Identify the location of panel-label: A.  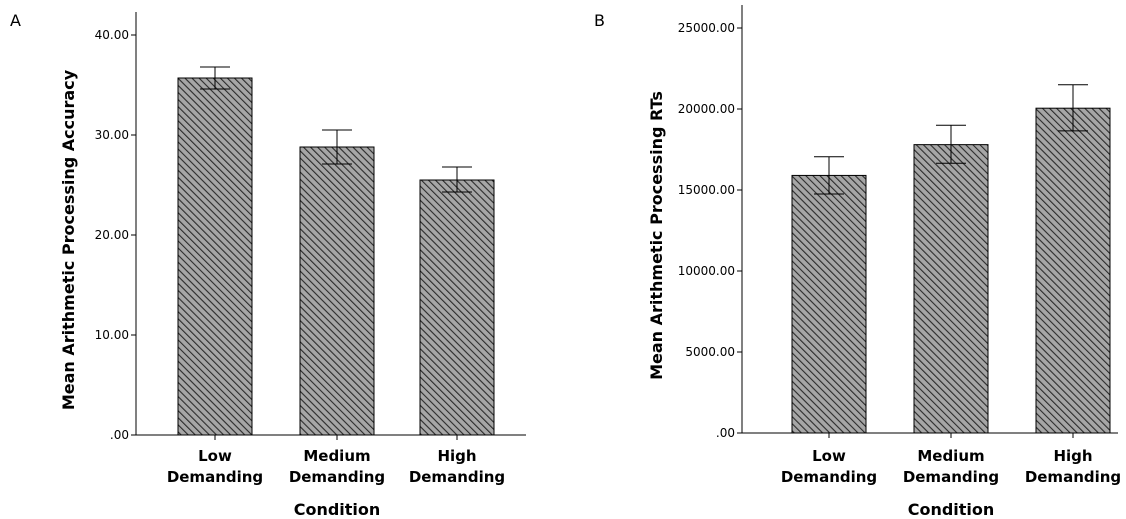
(15, 20).